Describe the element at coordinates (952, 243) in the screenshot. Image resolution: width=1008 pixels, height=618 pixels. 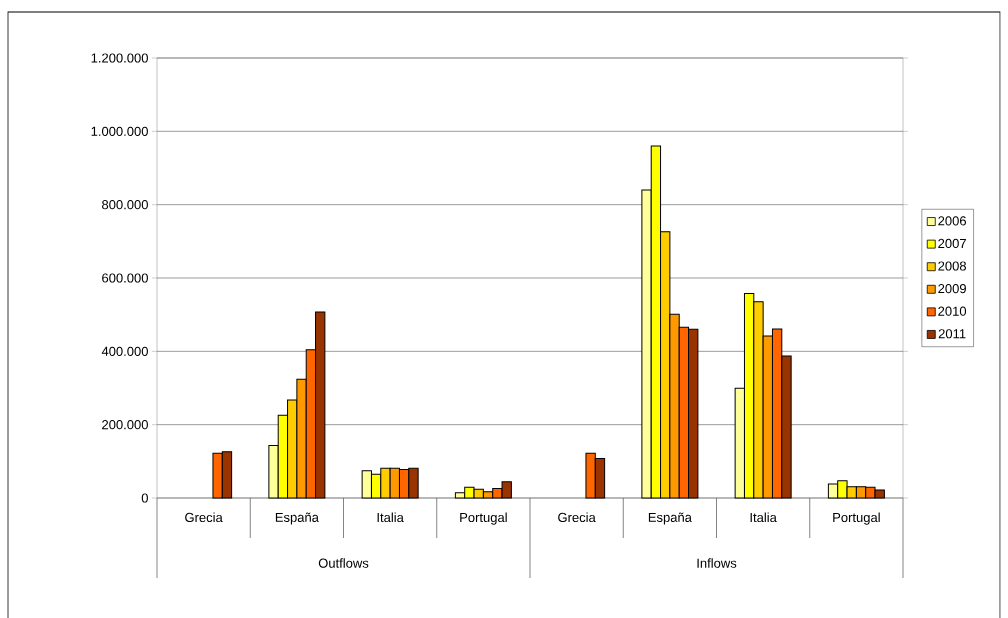
I see `legend-label: 2007` at that location.